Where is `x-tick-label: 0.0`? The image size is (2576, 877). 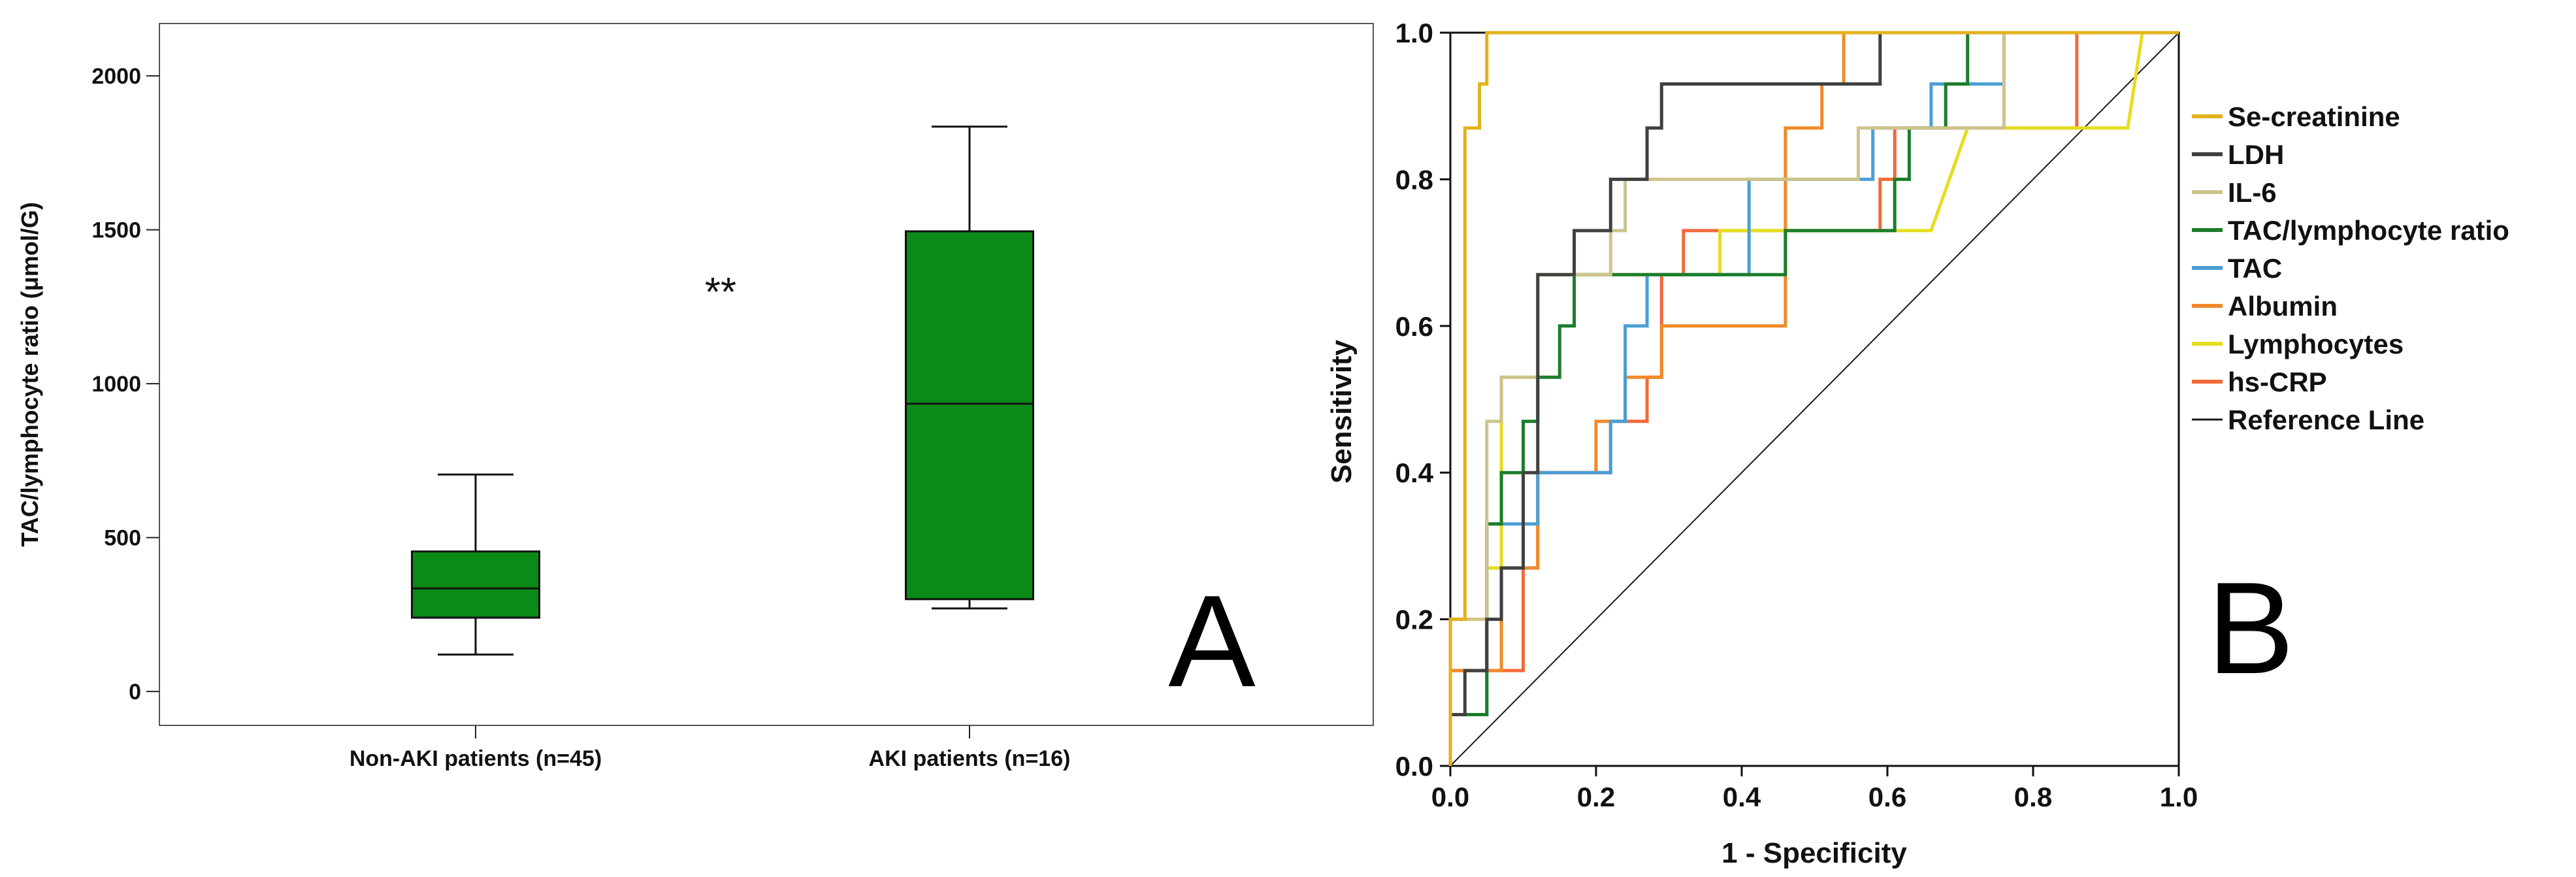 x-tick-label: 0.0 is located at coordinates (1450, 797).